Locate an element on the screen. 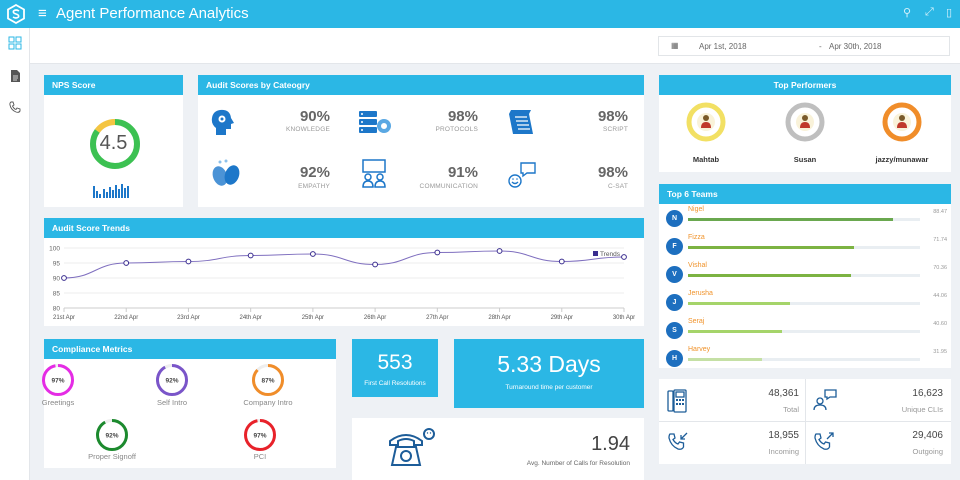  app-title: Agent Performance Analytics is located at coordinates (152, 13).